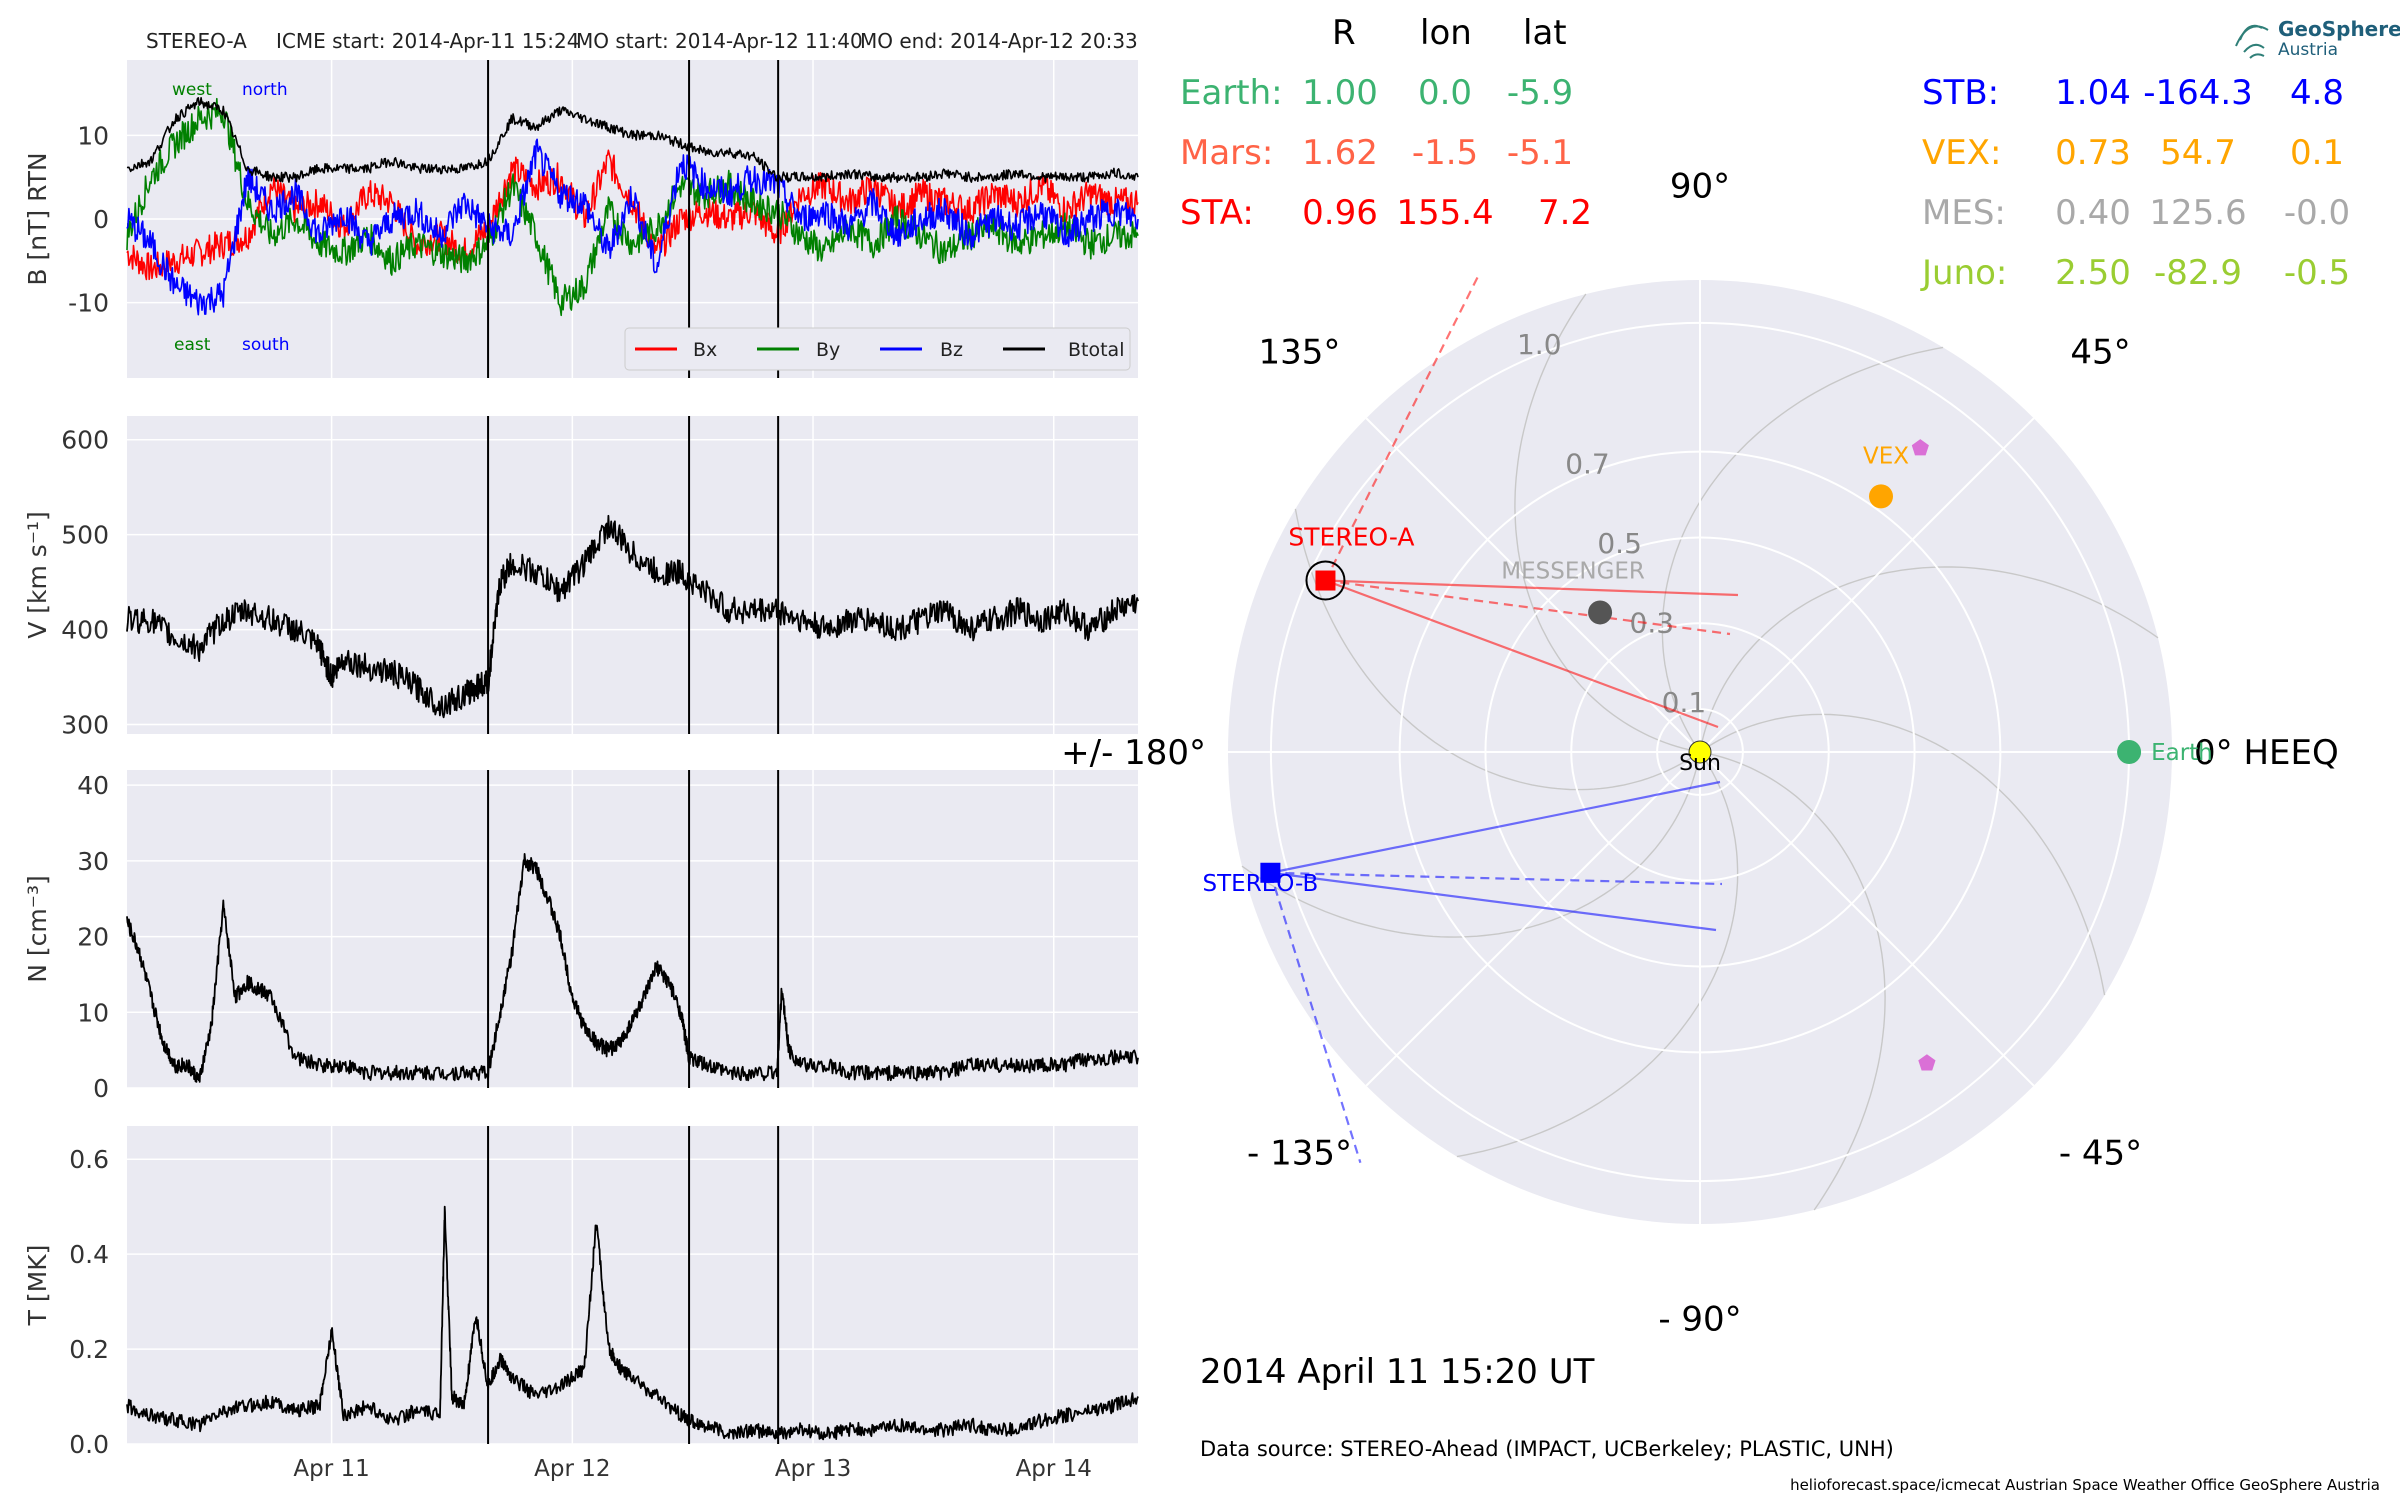 Image resolution: width=2400 pixels, height=1500 pixels. What do you see at coordinates (2136, 213) in the screenshot?
I see `row-mes: MES: 0.40 125.6 -0.0` at bounding box center [2136, 213].